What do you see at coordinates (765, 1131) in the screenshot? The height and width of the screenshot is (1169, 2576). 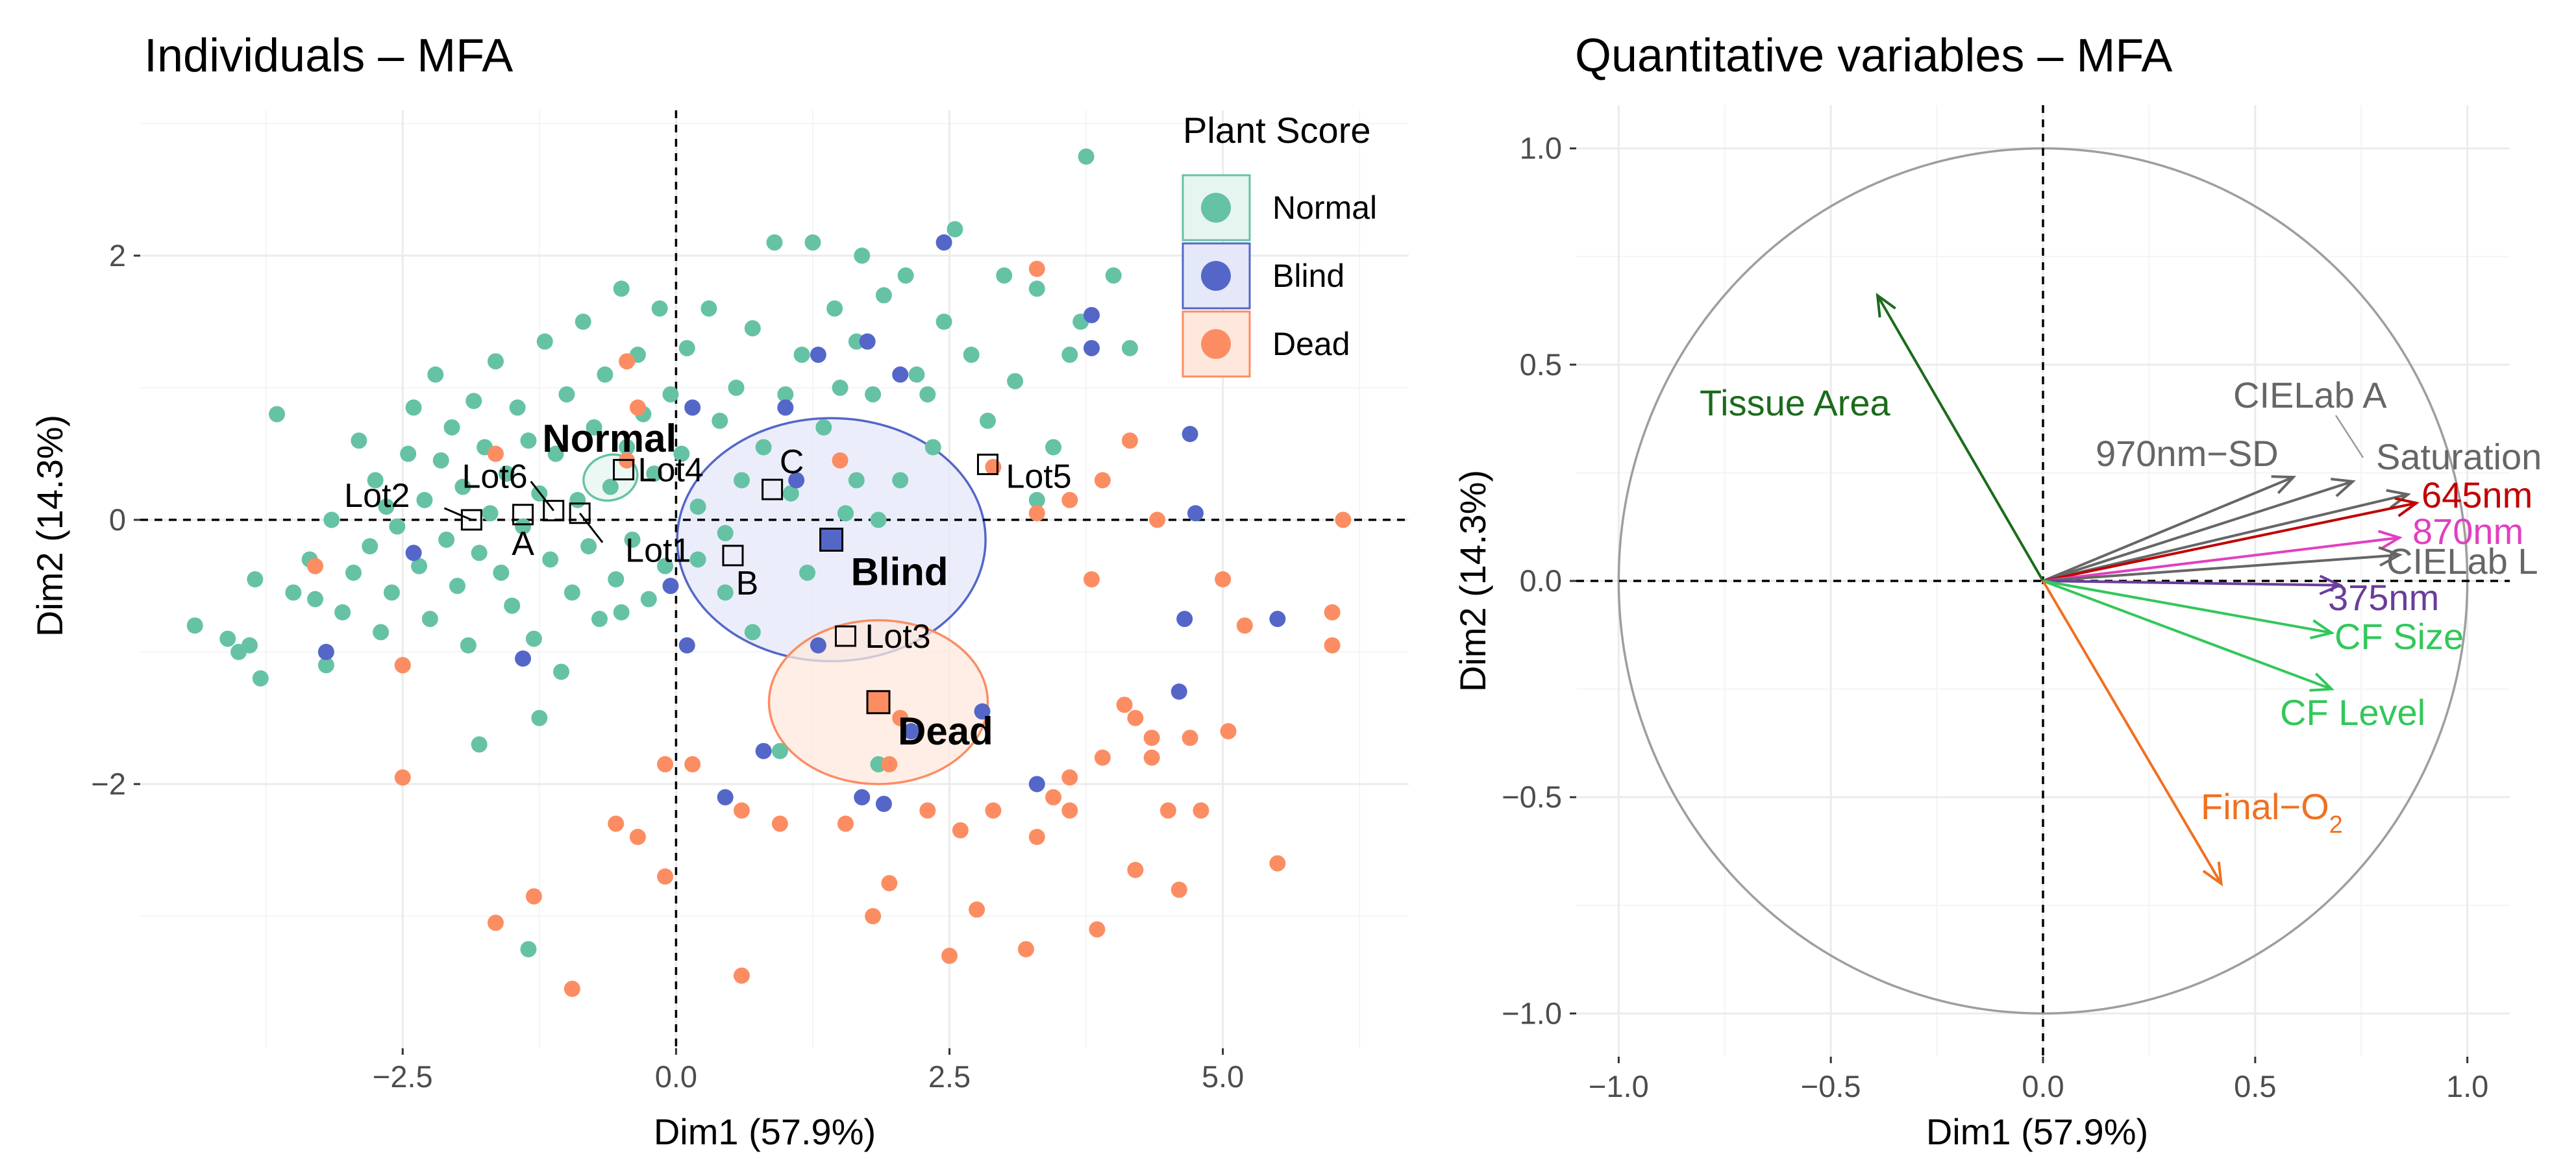 I see `left-x-axis-title: Dim1 (57.9%)` at bounding box center [765, 1131].